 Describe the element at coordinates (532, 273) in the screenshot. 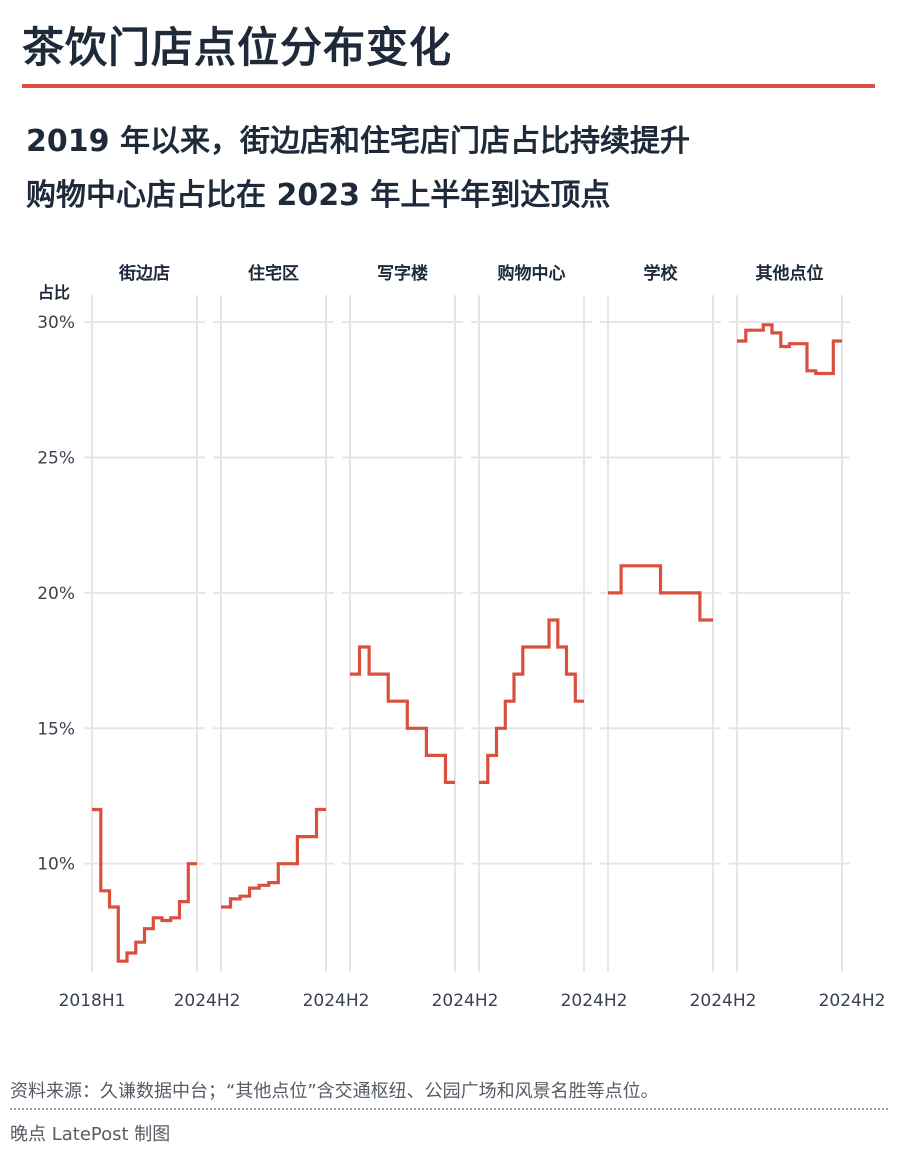

I see `panel-title-3: 购物中心` at that location.